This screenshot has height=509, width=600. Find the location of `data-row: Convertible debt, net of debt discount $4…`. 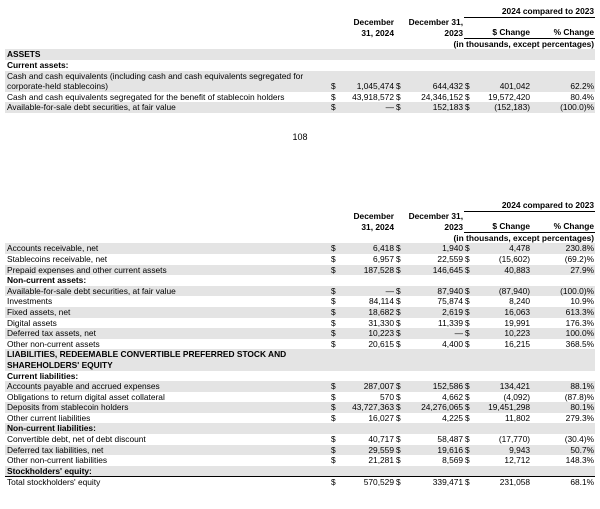

data-row: Convertible debt, net of debt discount $4… is located at coordinates (300, 439).